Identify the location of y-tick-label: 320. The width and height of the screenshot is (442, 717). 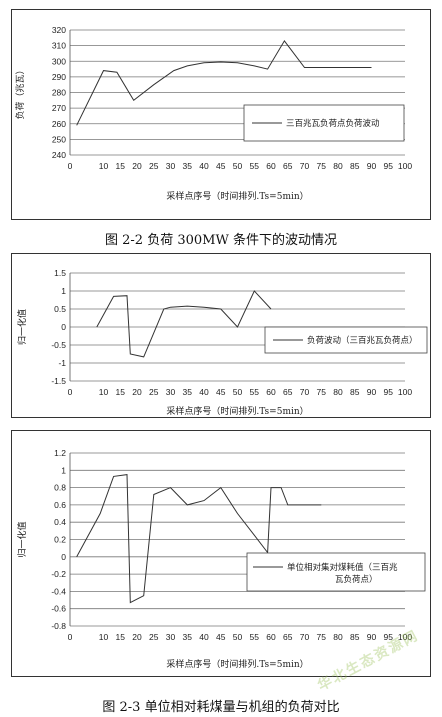
(59, 30).